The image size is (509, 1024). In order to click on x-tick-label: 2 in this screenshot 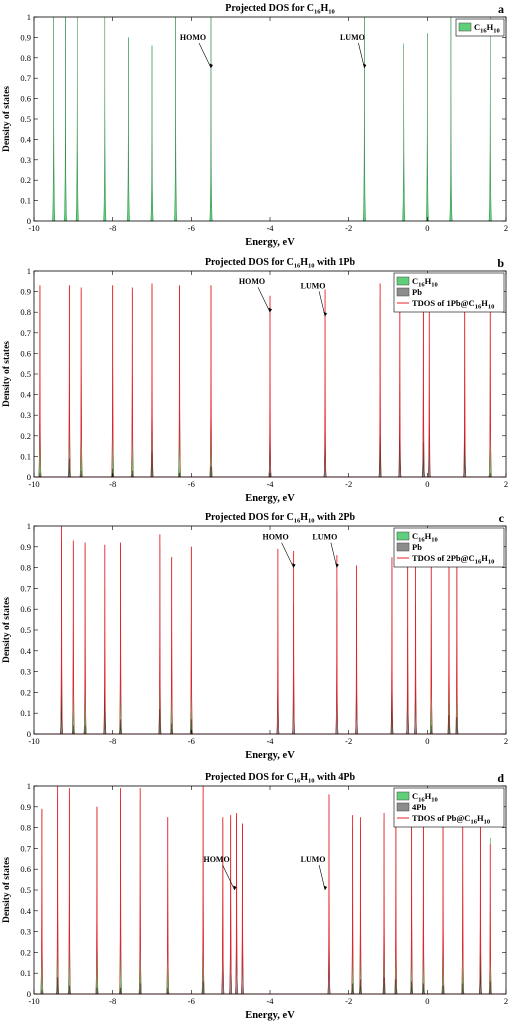, I will do `click(506, 484)`.